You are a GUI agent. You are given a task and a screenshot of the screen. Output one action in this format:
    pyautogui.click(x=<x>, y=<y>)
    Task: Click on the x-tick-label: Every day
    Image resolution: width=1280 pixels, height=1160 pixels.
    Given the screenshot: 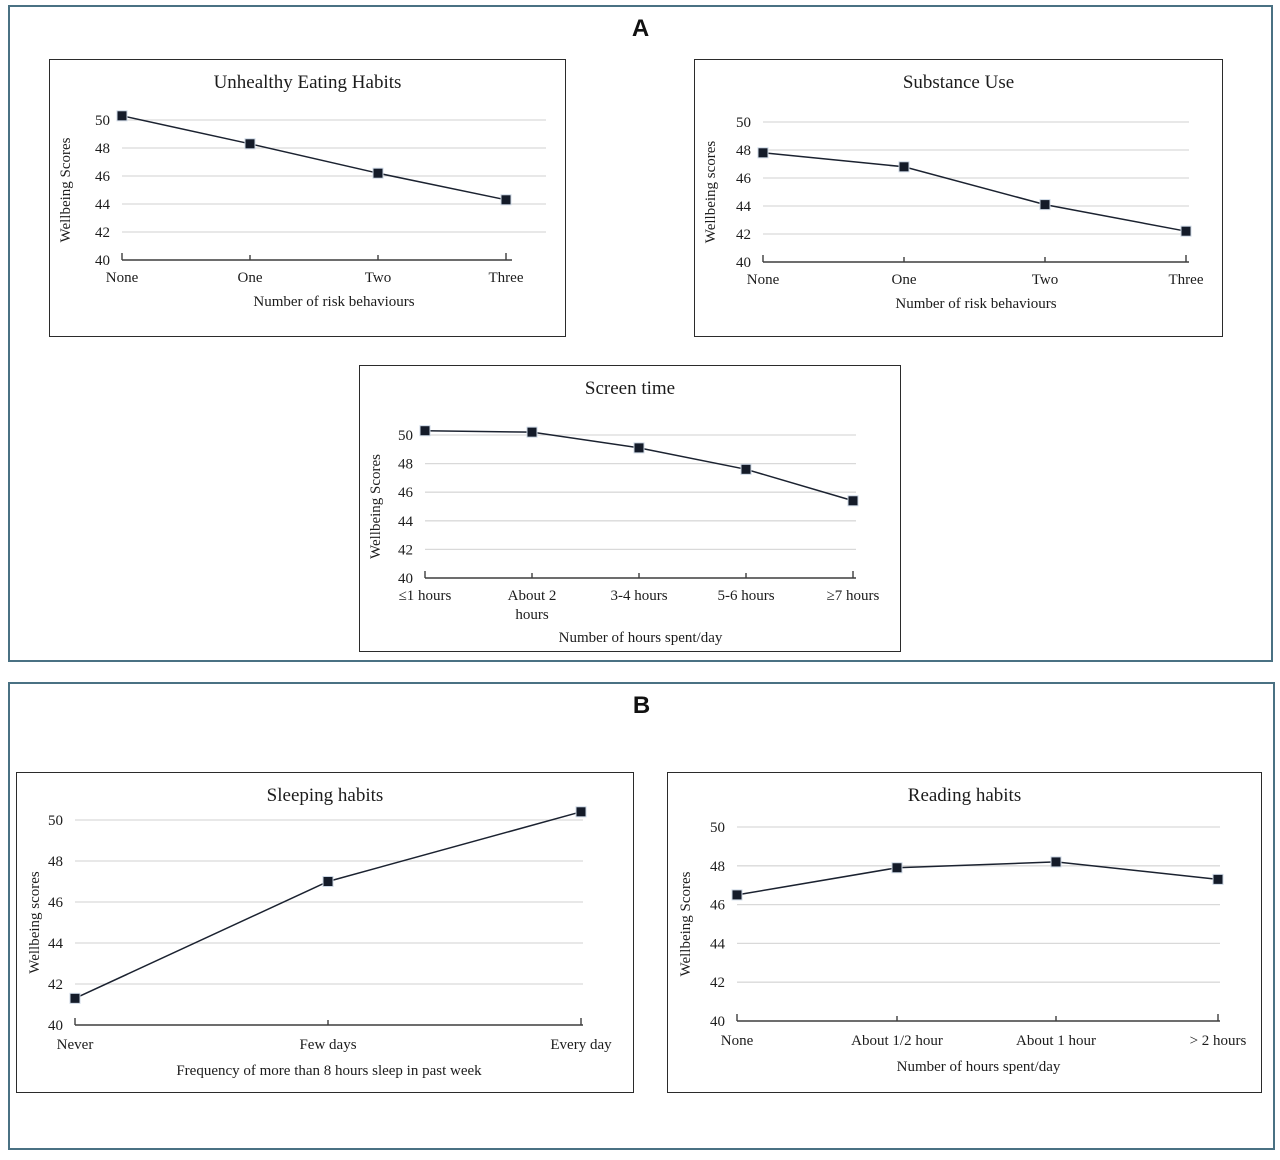 What is the action you would take?
    pyautogui.click(x=581, y=1045)
    